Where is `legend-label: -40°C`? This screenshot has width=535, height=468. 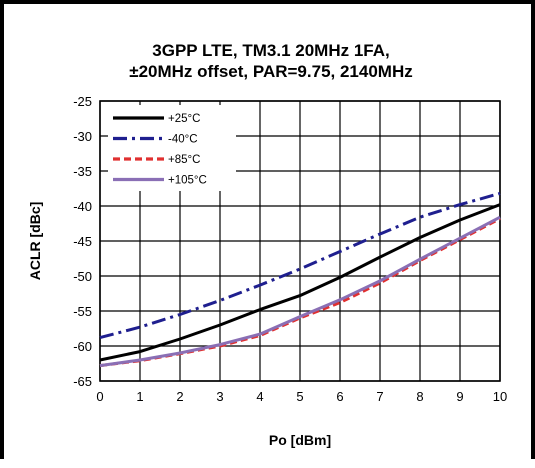 legend-label: -40°C is located at coordinates (183, 140).